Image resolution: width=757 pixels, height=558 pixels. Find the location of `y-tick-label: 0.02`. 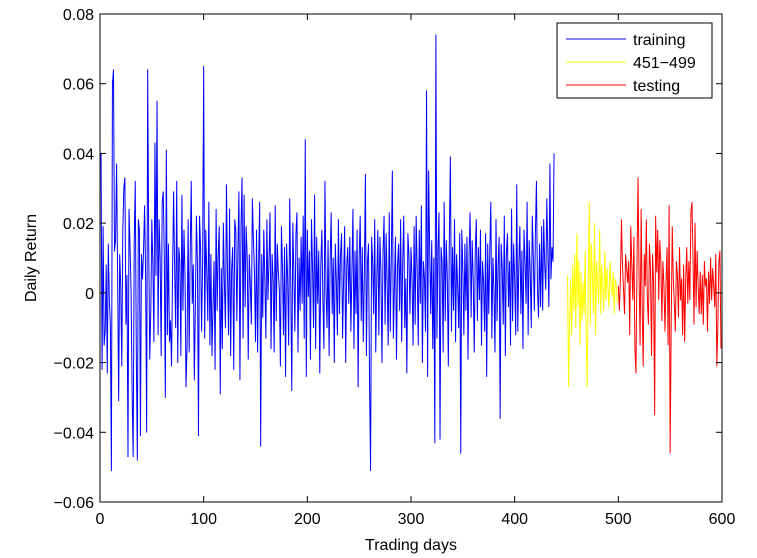

y-tick-label: 0.02 is located at coordinates (78, 224).